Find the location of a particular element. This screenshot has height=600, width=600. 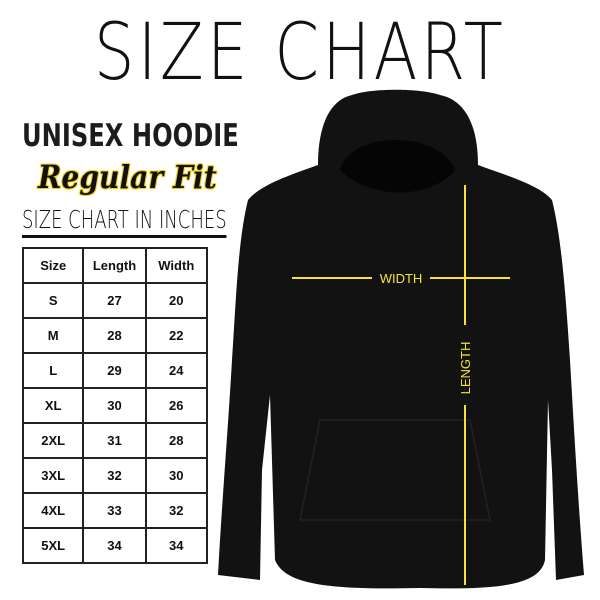

table-cell: 20 is located at coordinates (176, 300).